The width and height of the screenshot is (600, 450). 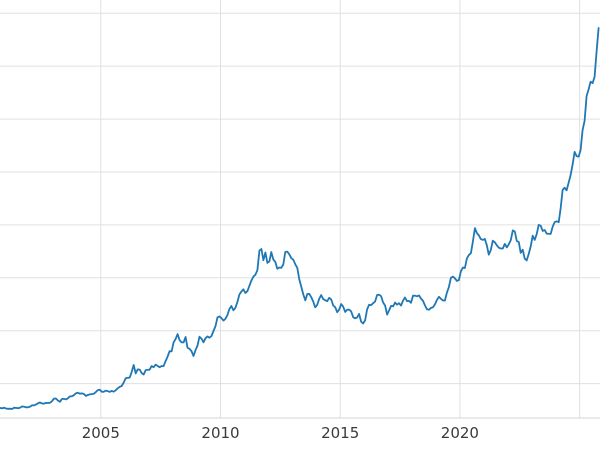 I want to click on x-tick-label: 2020, so click(x=460, y=433).